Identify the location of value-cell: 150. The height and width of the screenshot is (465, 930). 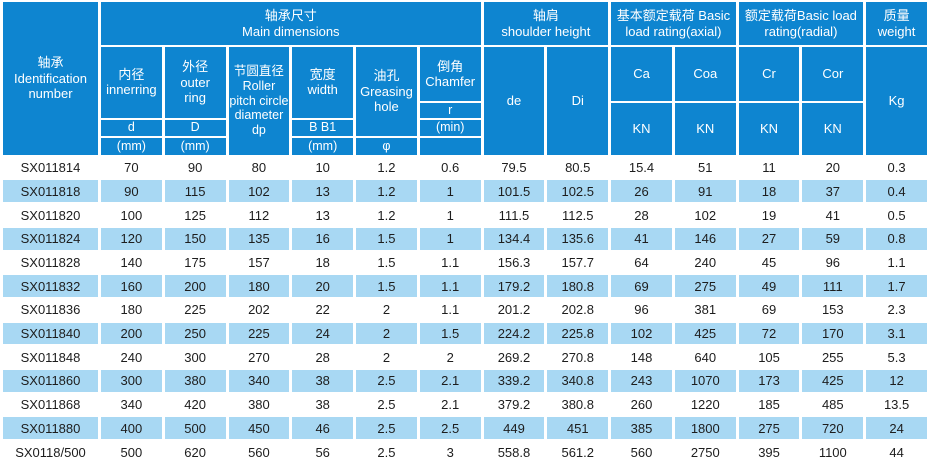
(195, 238).